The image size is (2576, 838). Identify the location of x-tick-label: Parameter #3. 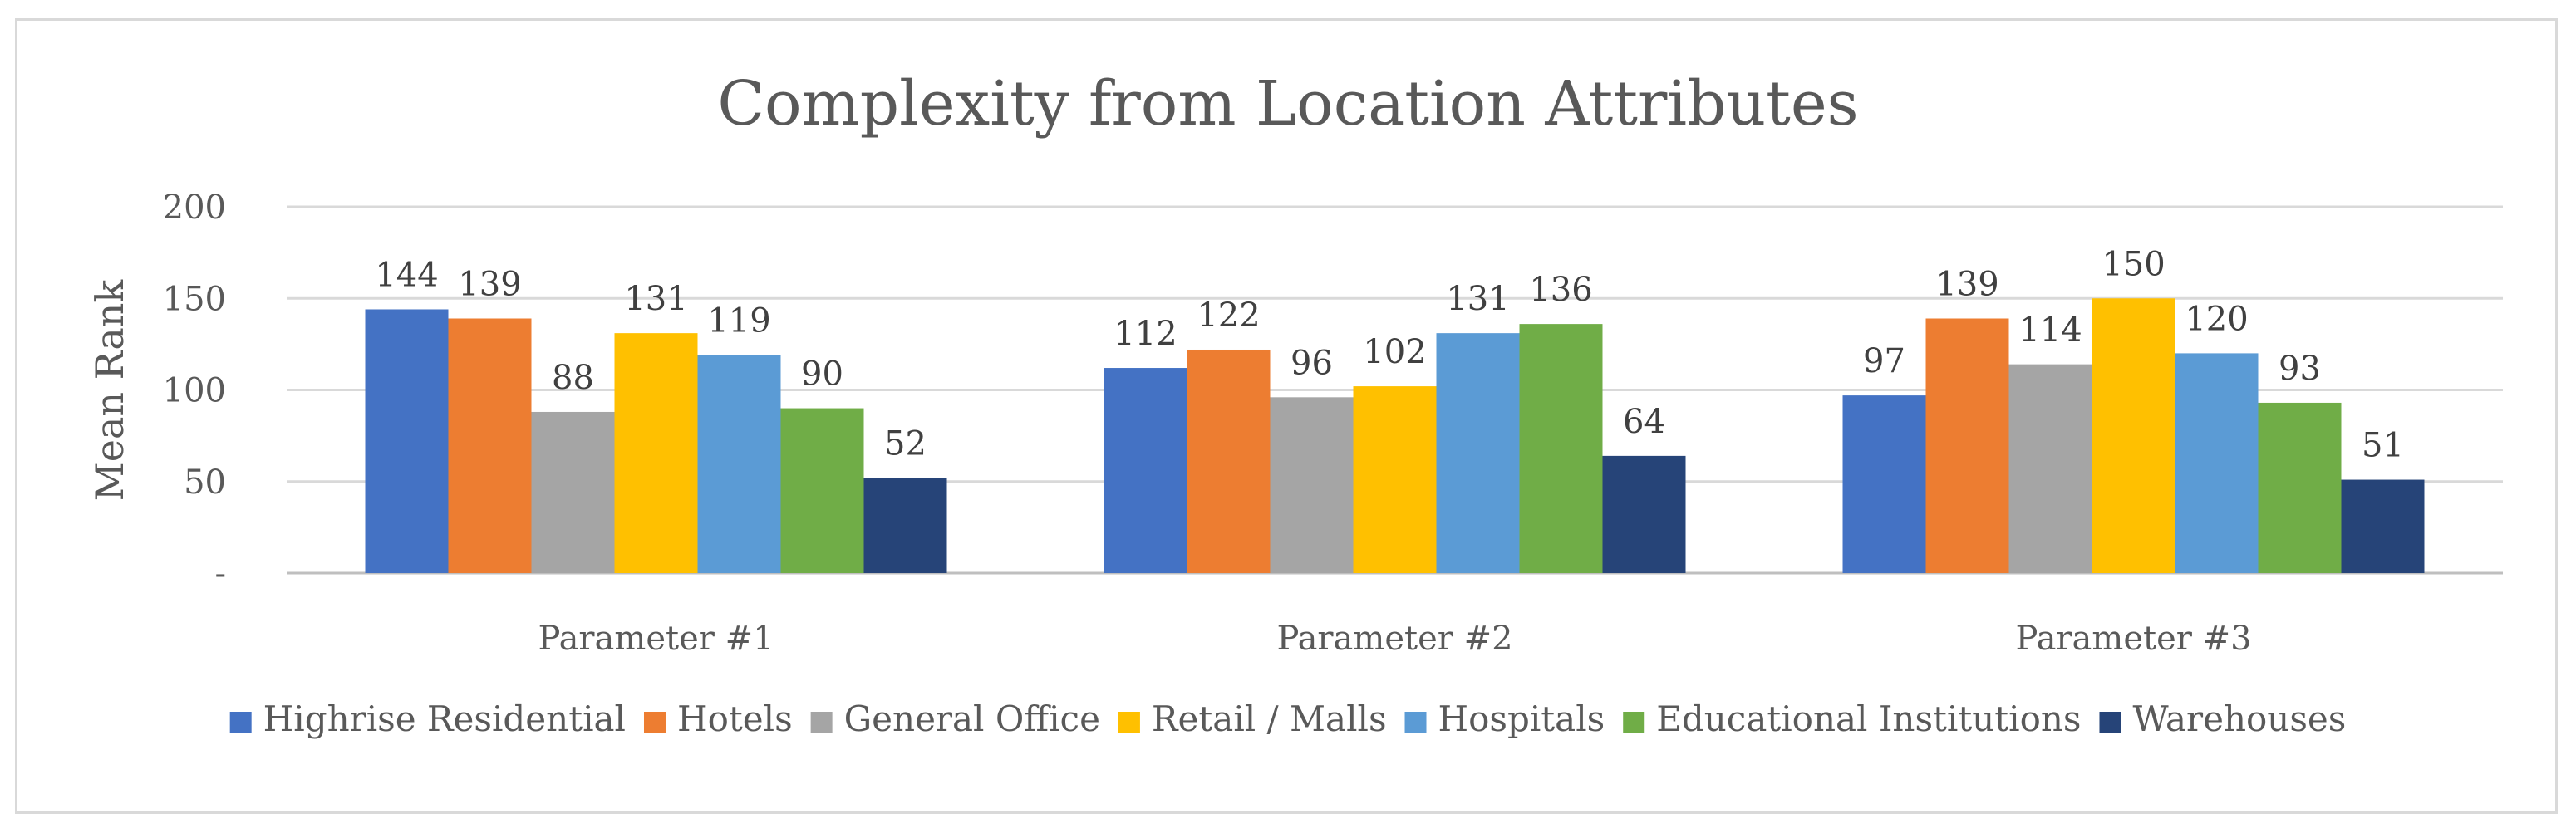
(2133, 639).